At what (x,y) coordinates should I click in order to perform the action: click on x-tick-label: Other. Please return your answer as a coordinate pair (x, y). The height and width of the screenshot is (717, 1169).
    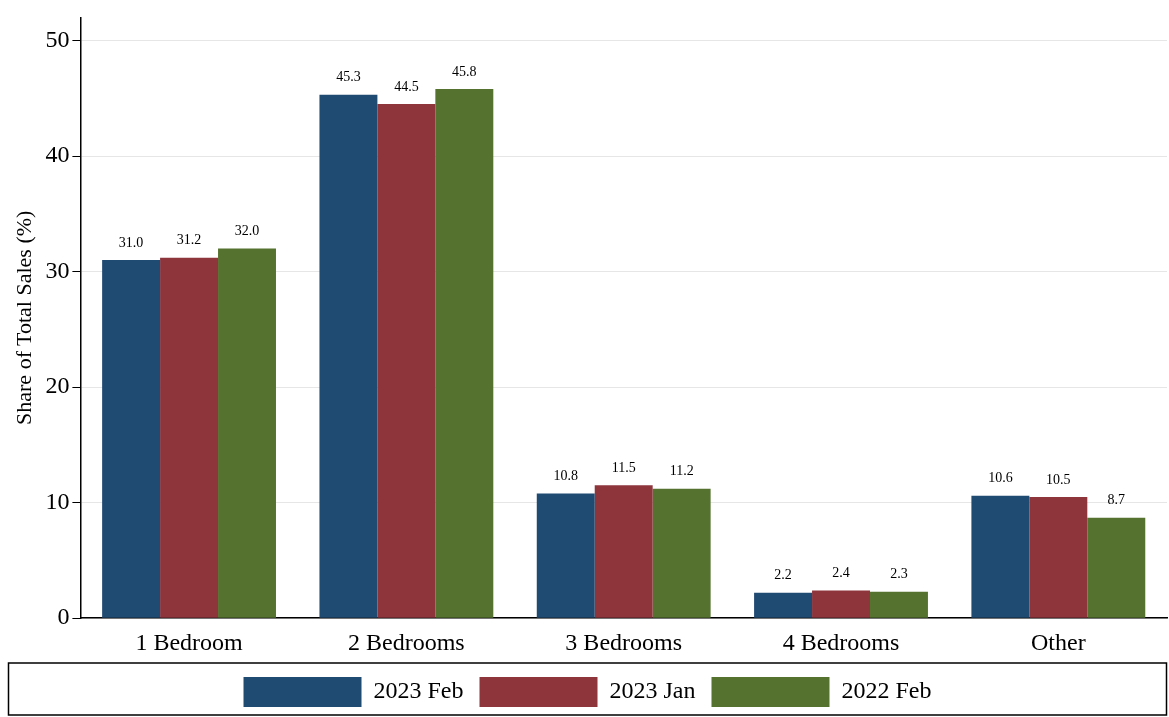
    Looking at the image, I should click on (1058, 641).